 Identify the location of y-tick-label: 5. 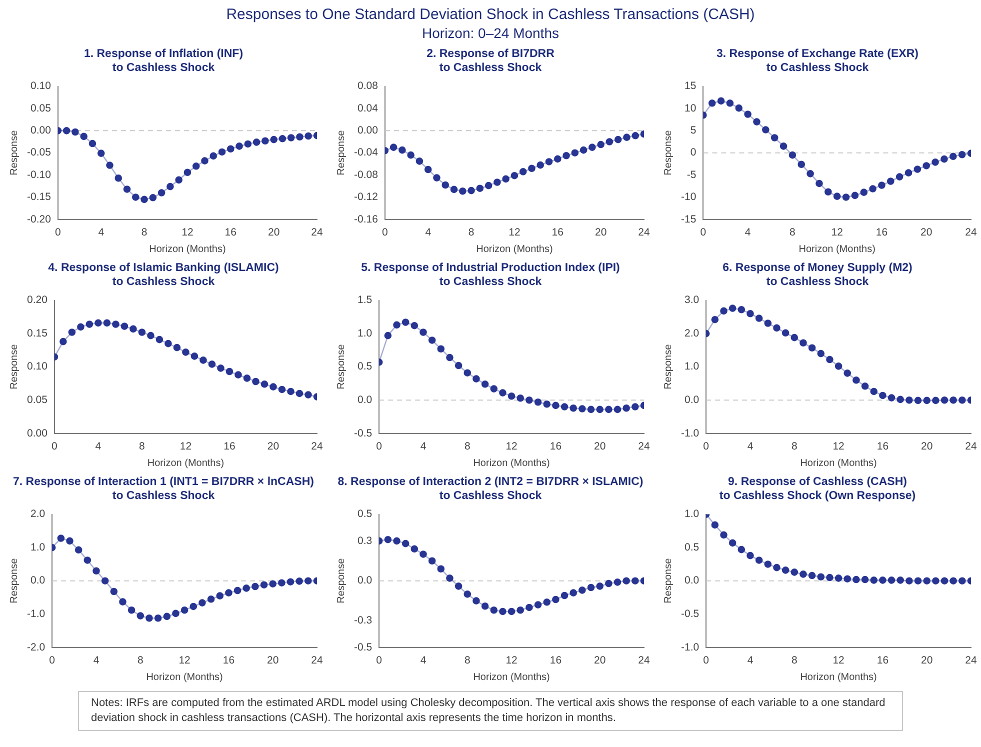
(693, 130).